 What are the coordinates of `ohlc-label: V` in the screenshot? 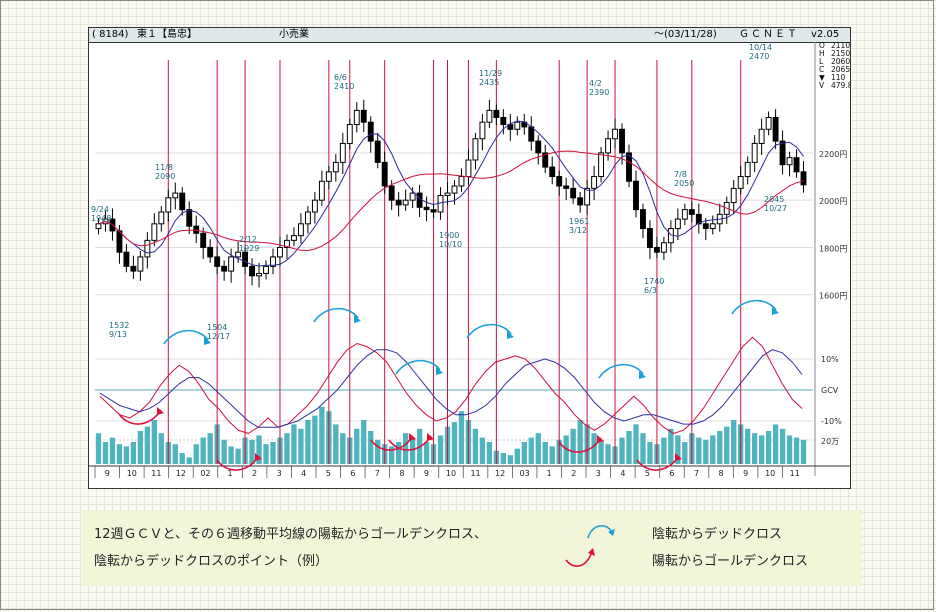 It's located at (822, 85).